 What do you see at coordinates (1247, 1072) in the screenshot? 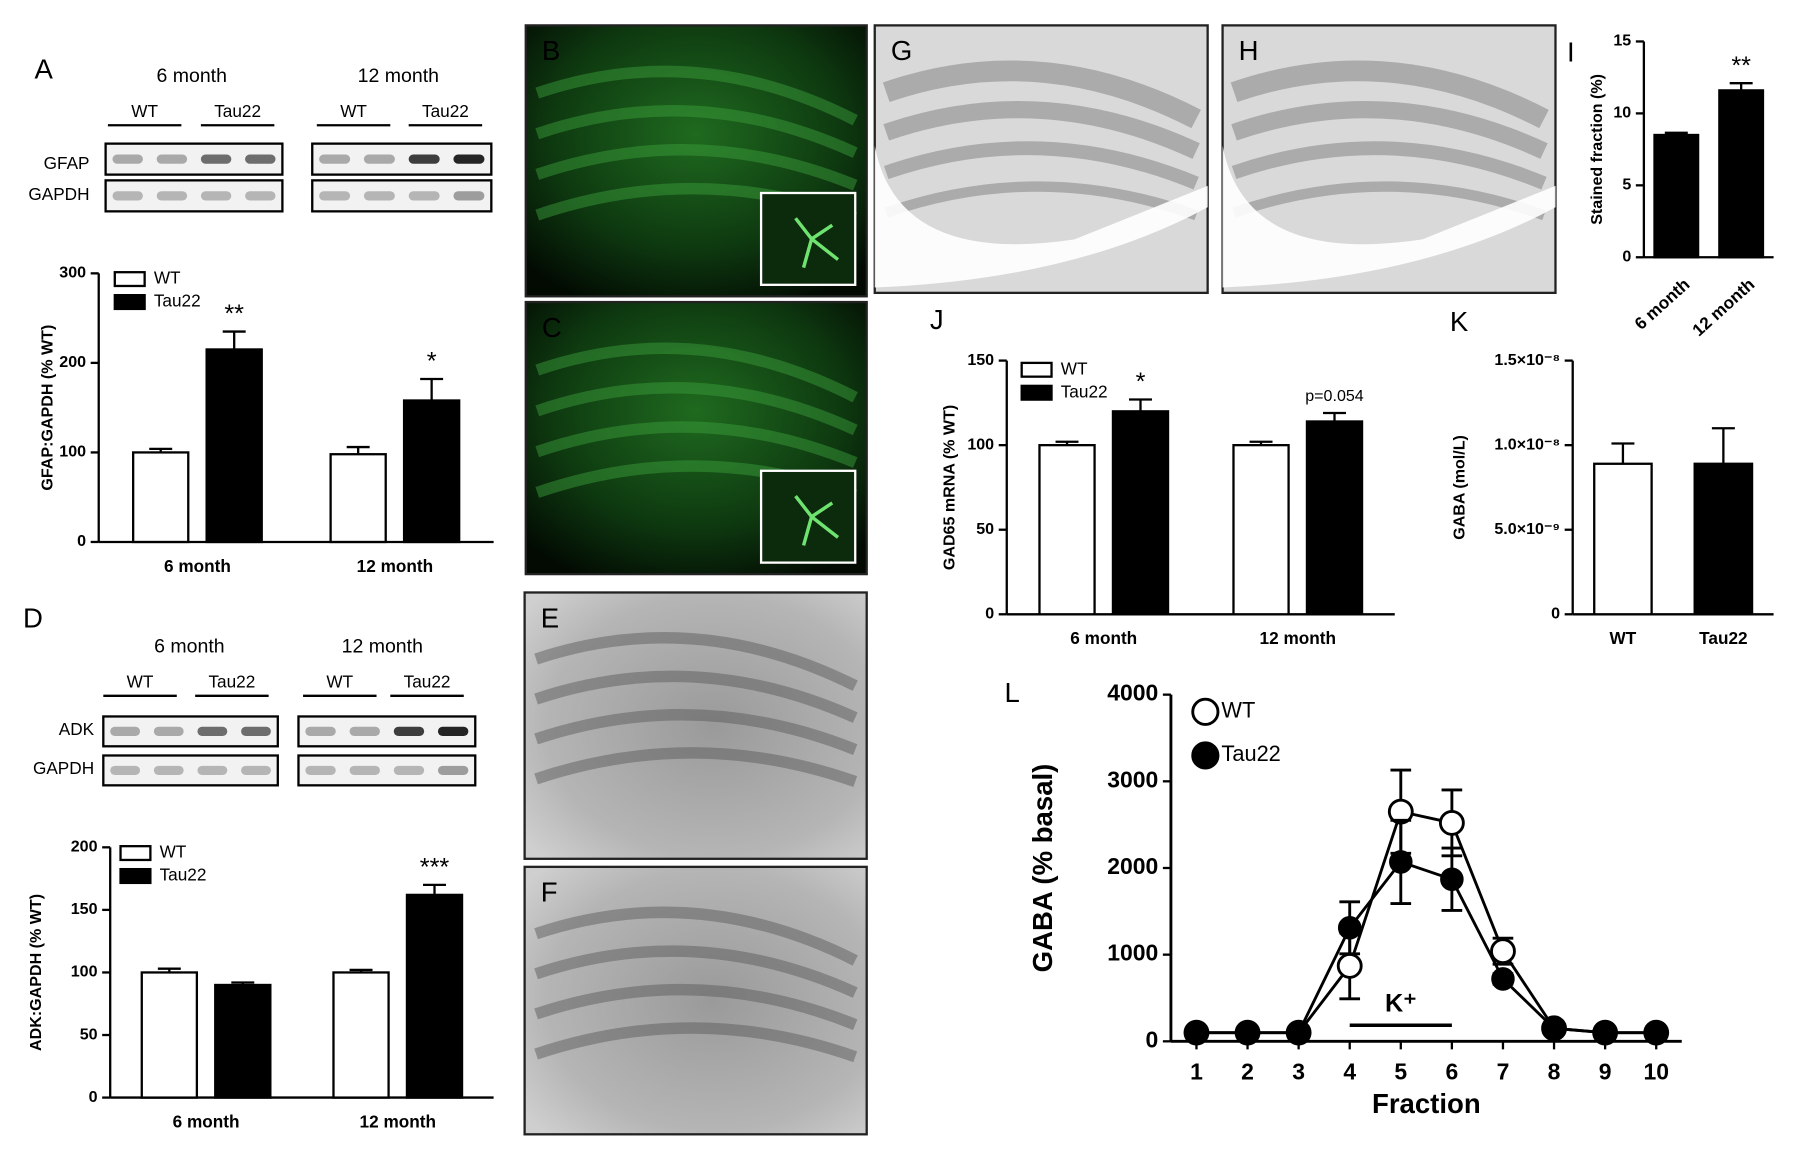
I see `x-tick-label: 2` at bounding box center [1247, 1072].